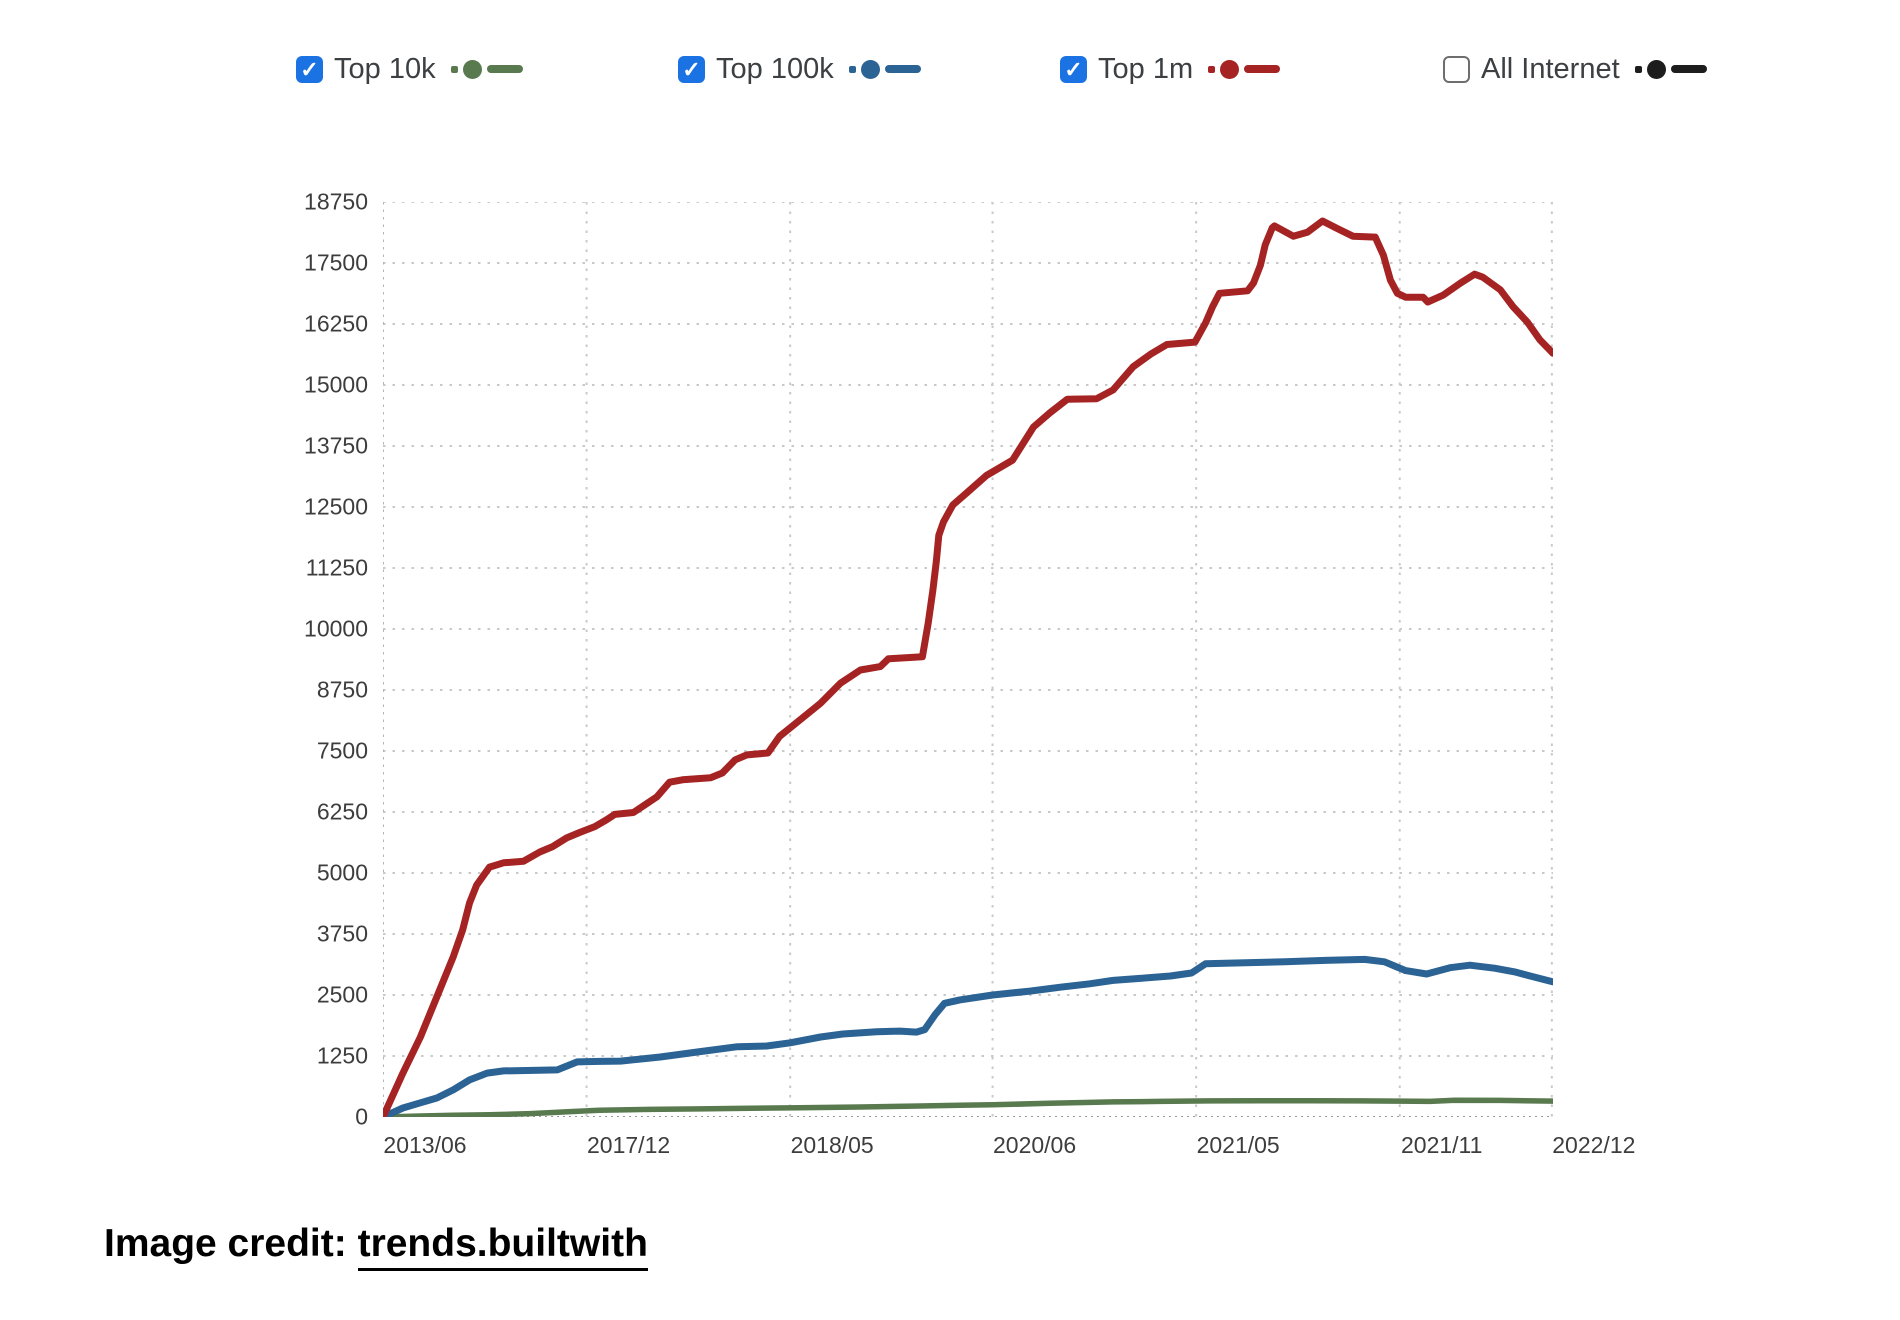 The image size is (1900, 1320). What do you see at coordinates (691, 69) in the screenshot?
I see `top-100k-checkbox` at bounding box center [691, 69].